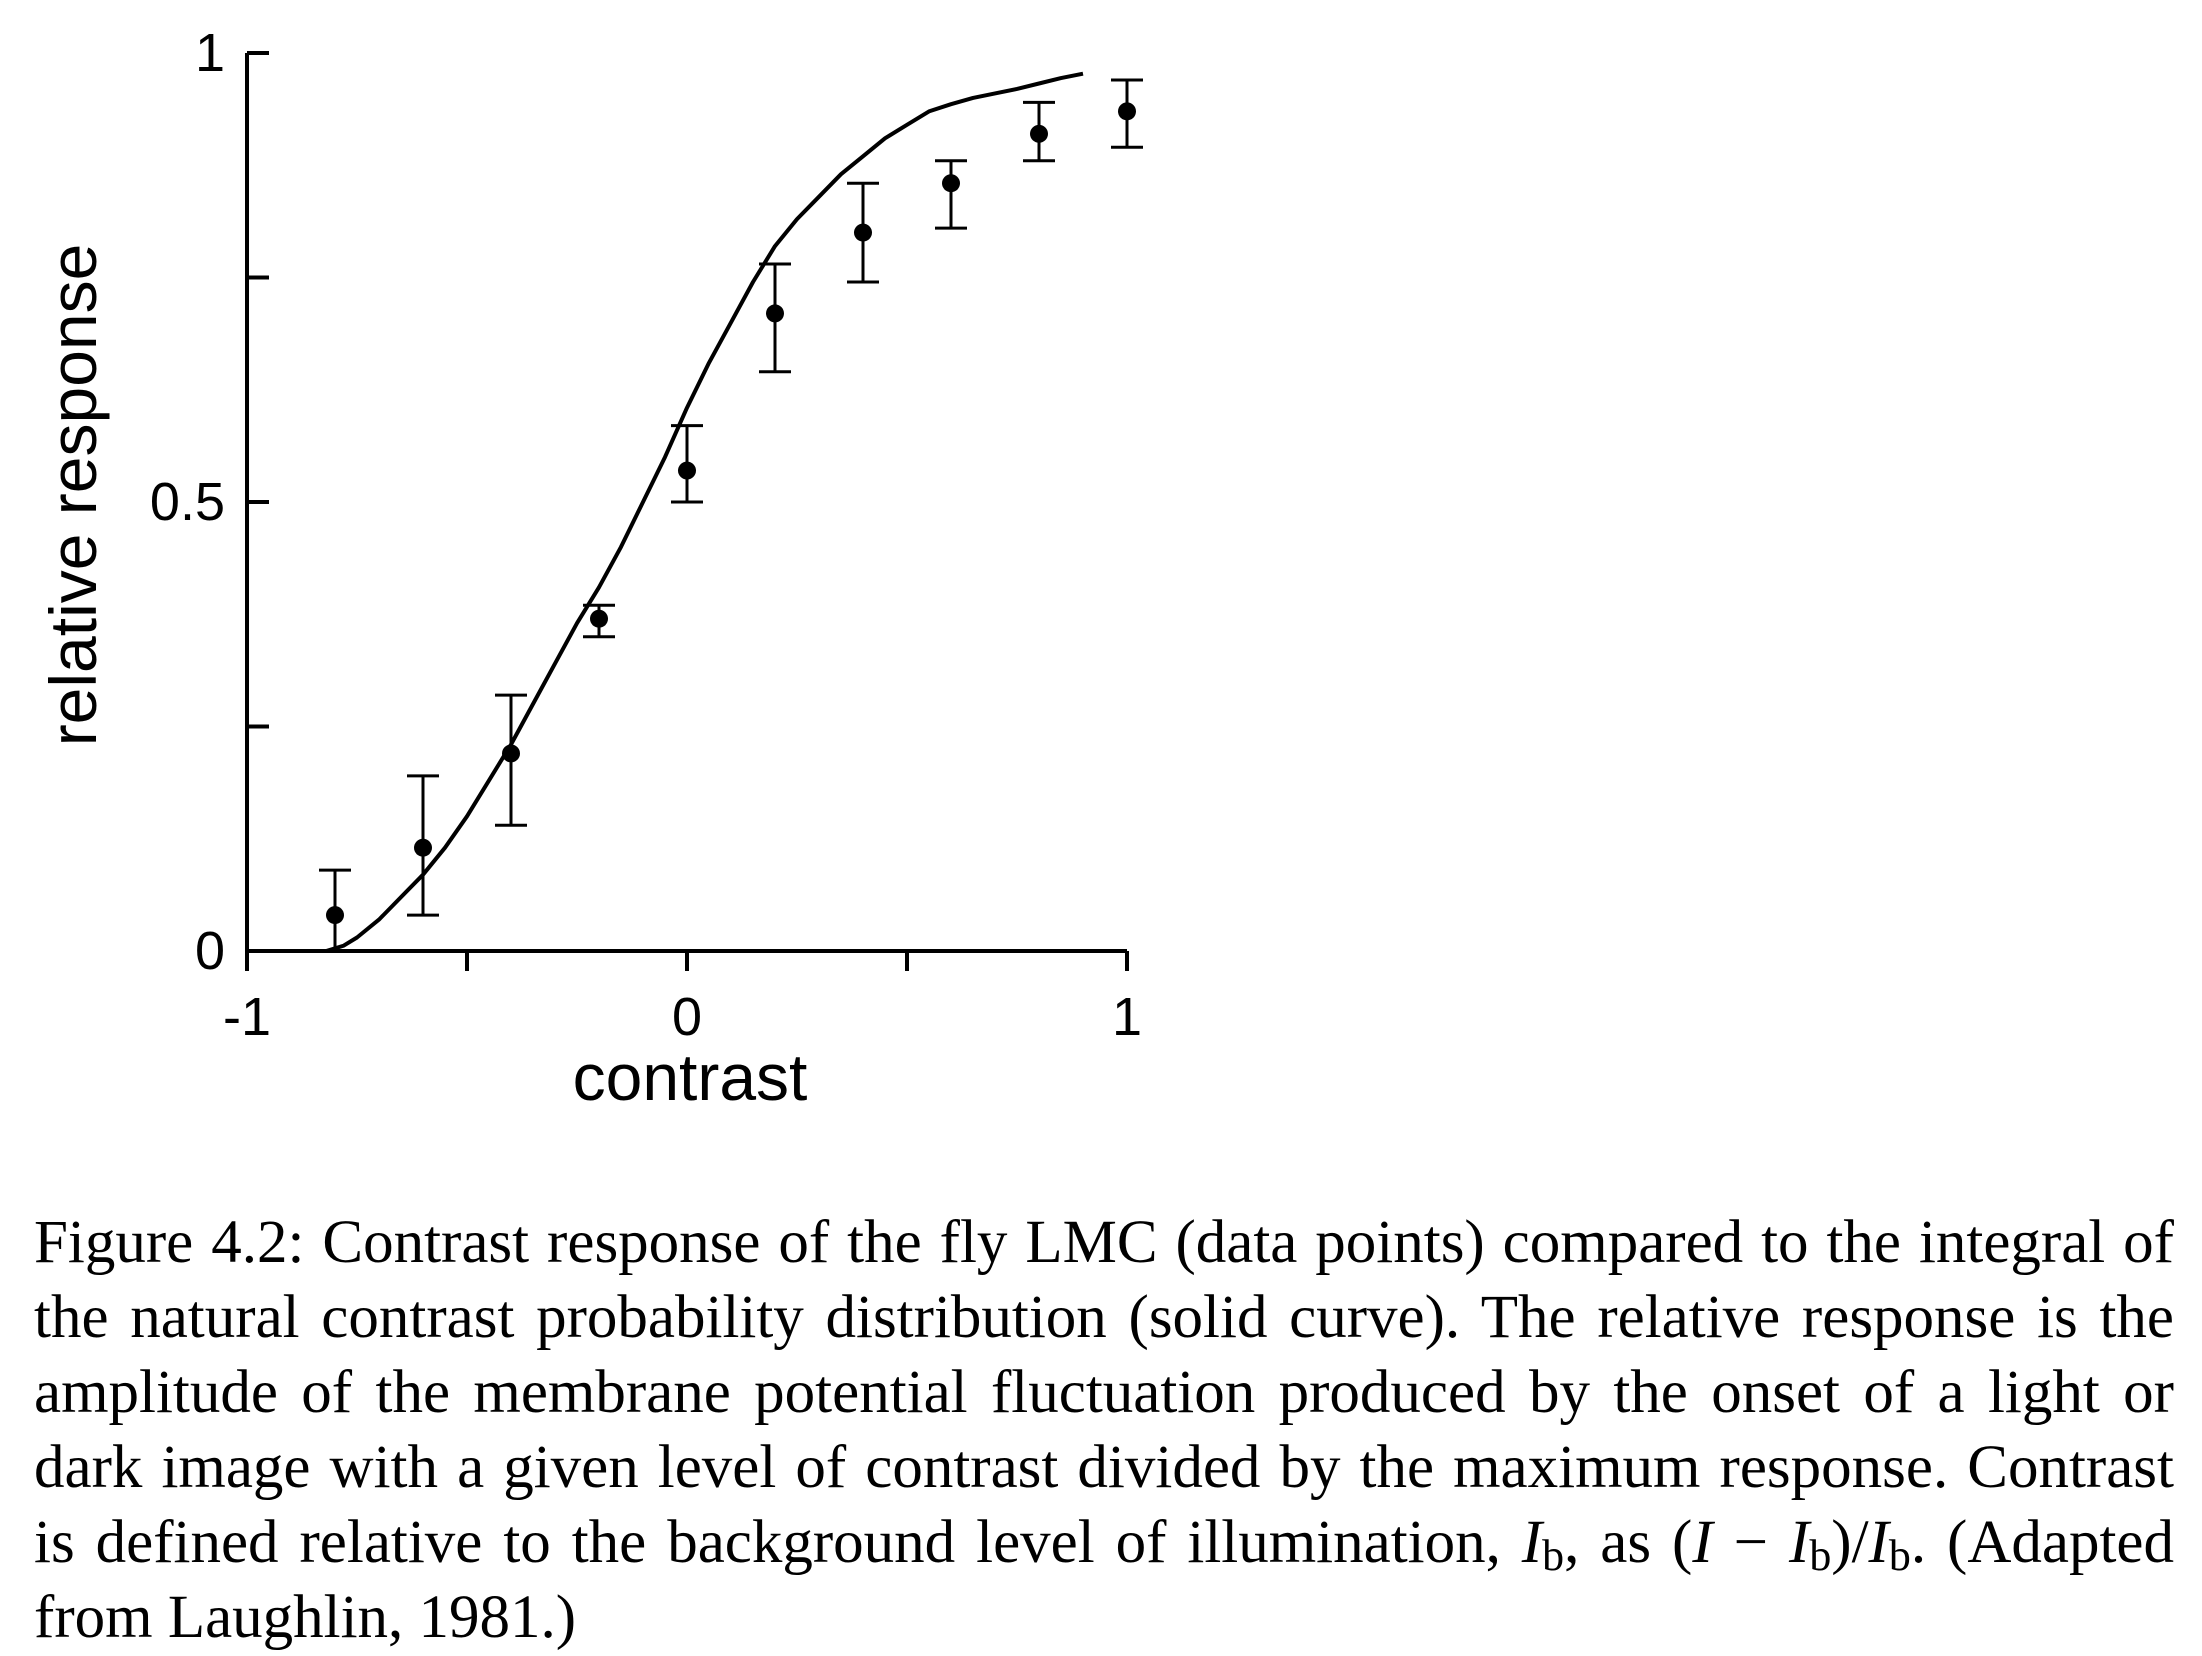 This screenshot has width=2202, height=1656. I want to click on caption-text: )/, so click(1850, 1542).